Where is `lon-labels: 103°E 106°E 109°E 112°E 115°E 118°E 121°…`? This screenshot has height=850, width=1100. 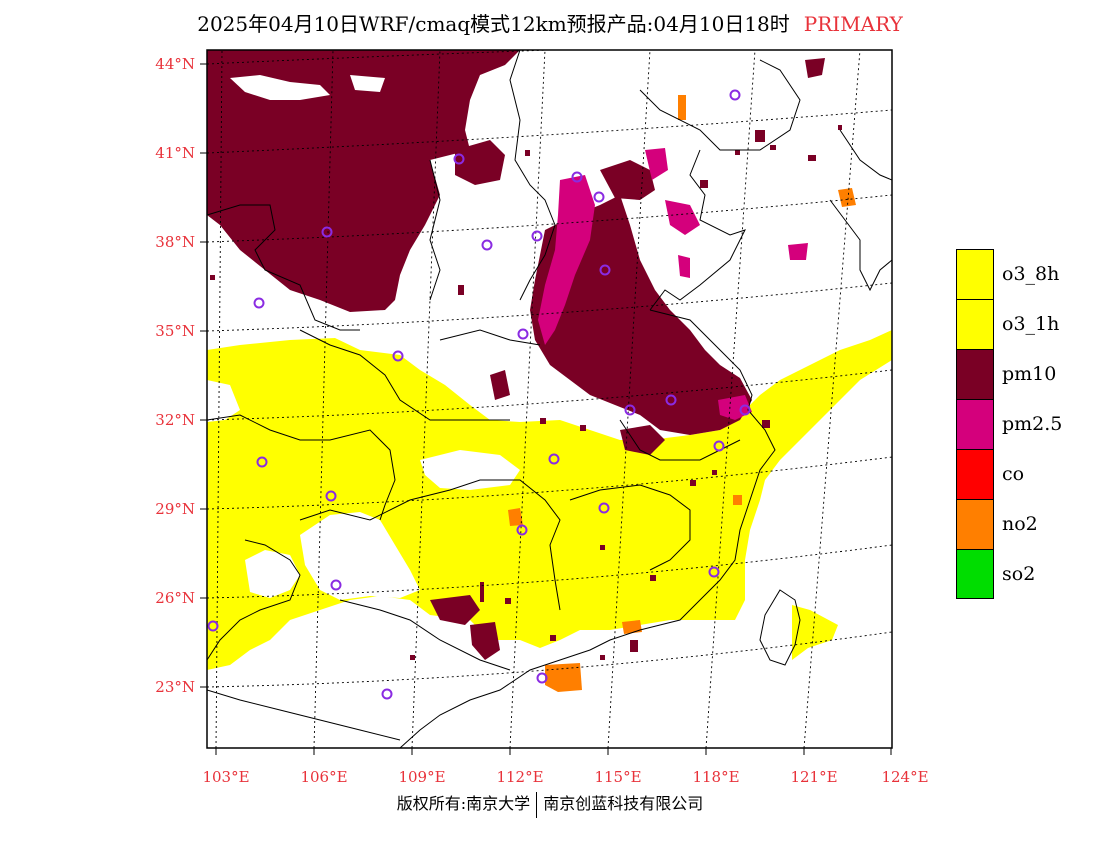 lon-labels: 103°E 106°E 109°E 112°E 115°E 118°E 121°… is located at coordinates (565, 777).